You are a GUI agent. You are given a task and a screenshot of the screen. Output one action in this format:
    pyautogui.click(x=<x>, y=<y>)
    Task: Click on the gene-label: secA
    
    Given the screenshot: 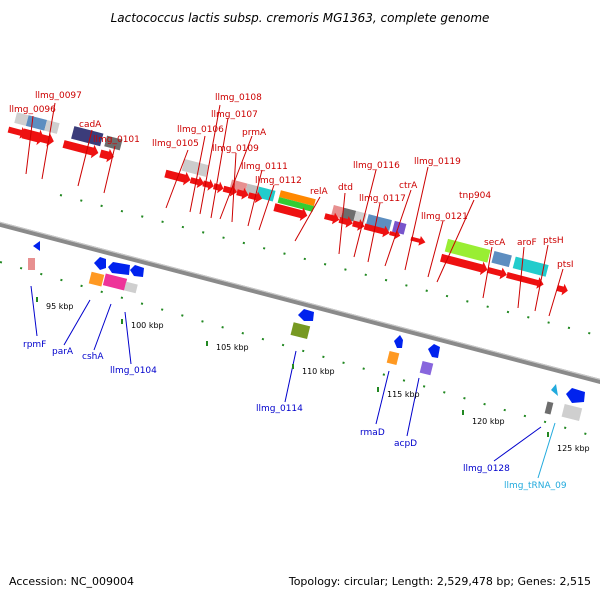 What is the action you would take?
    pyautogui.click(x=495, y=243)
    